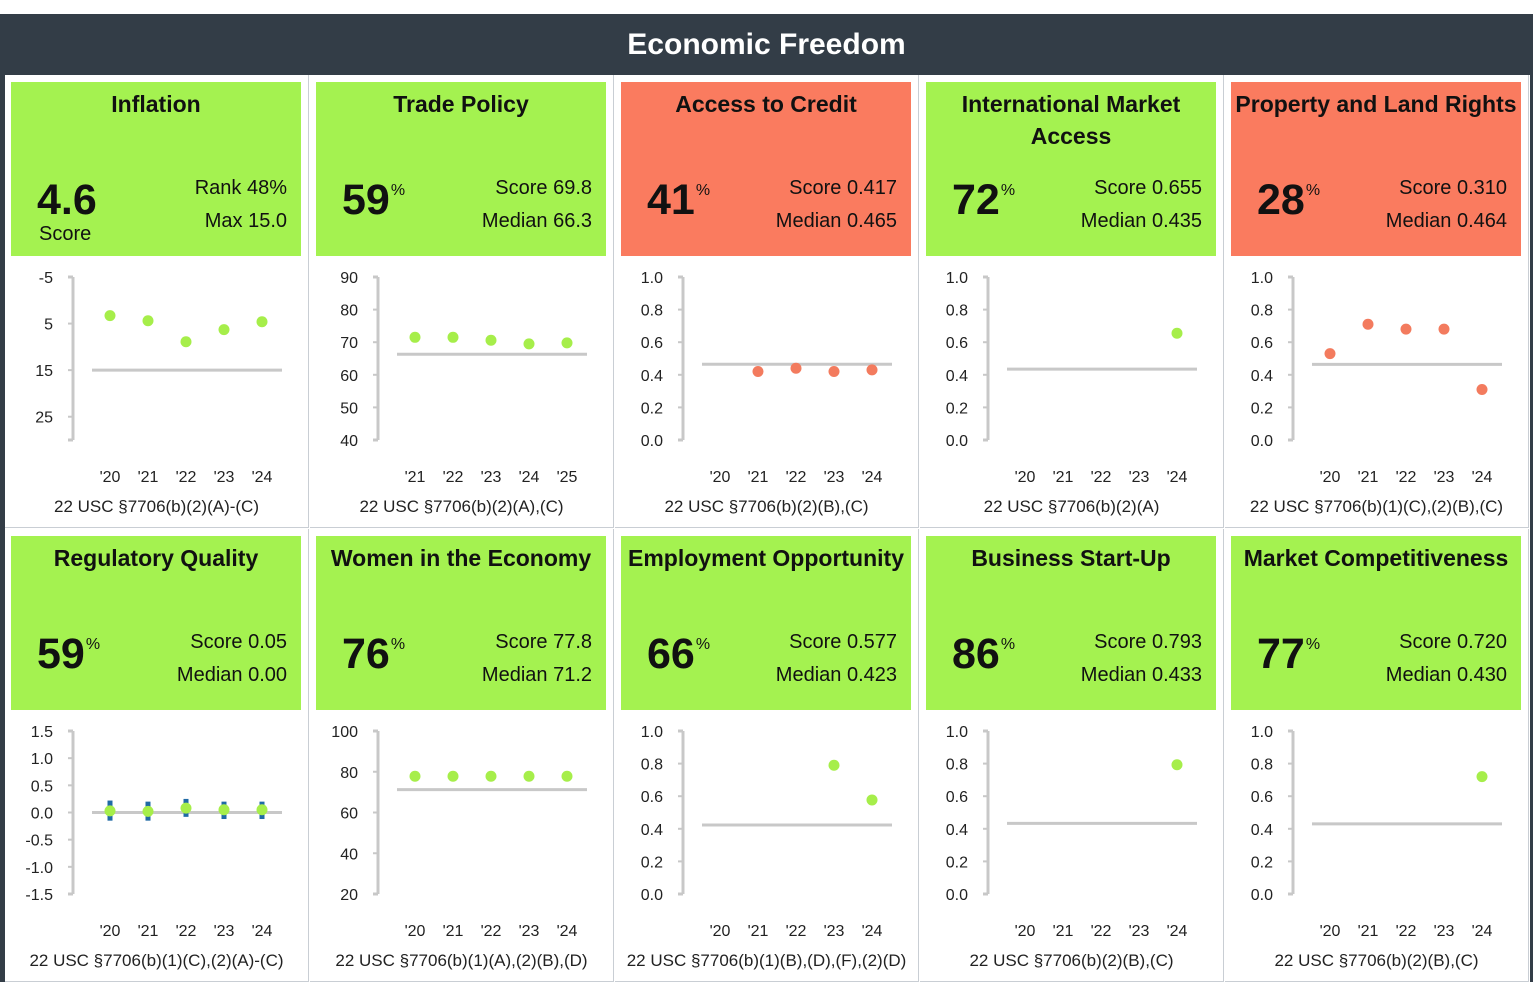  What do you see at coordinates (44, 371) in the screenshot?
I see `y-tick-label: 15` at bounding box center [44, 371].